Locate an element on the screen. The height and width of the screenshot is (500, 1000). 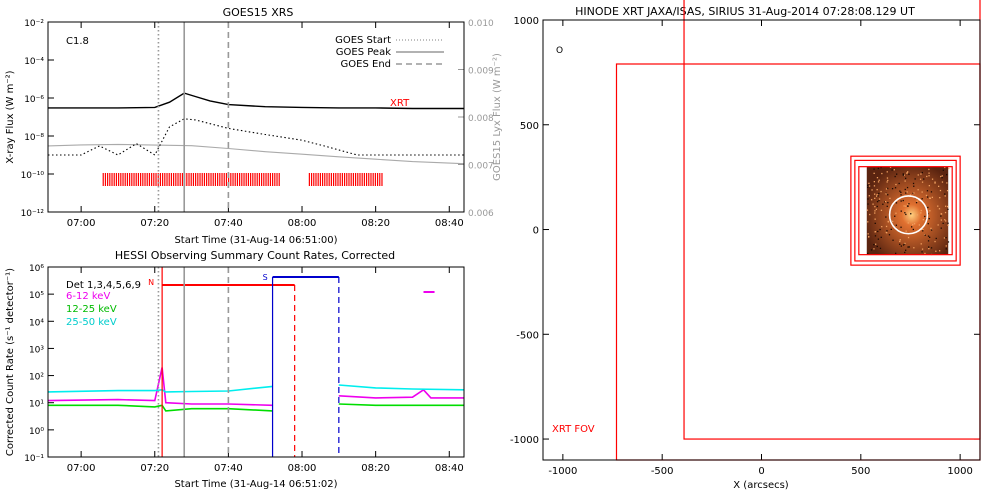
goes-legend-end-label: GOES End is located at coordinates (366, 64).